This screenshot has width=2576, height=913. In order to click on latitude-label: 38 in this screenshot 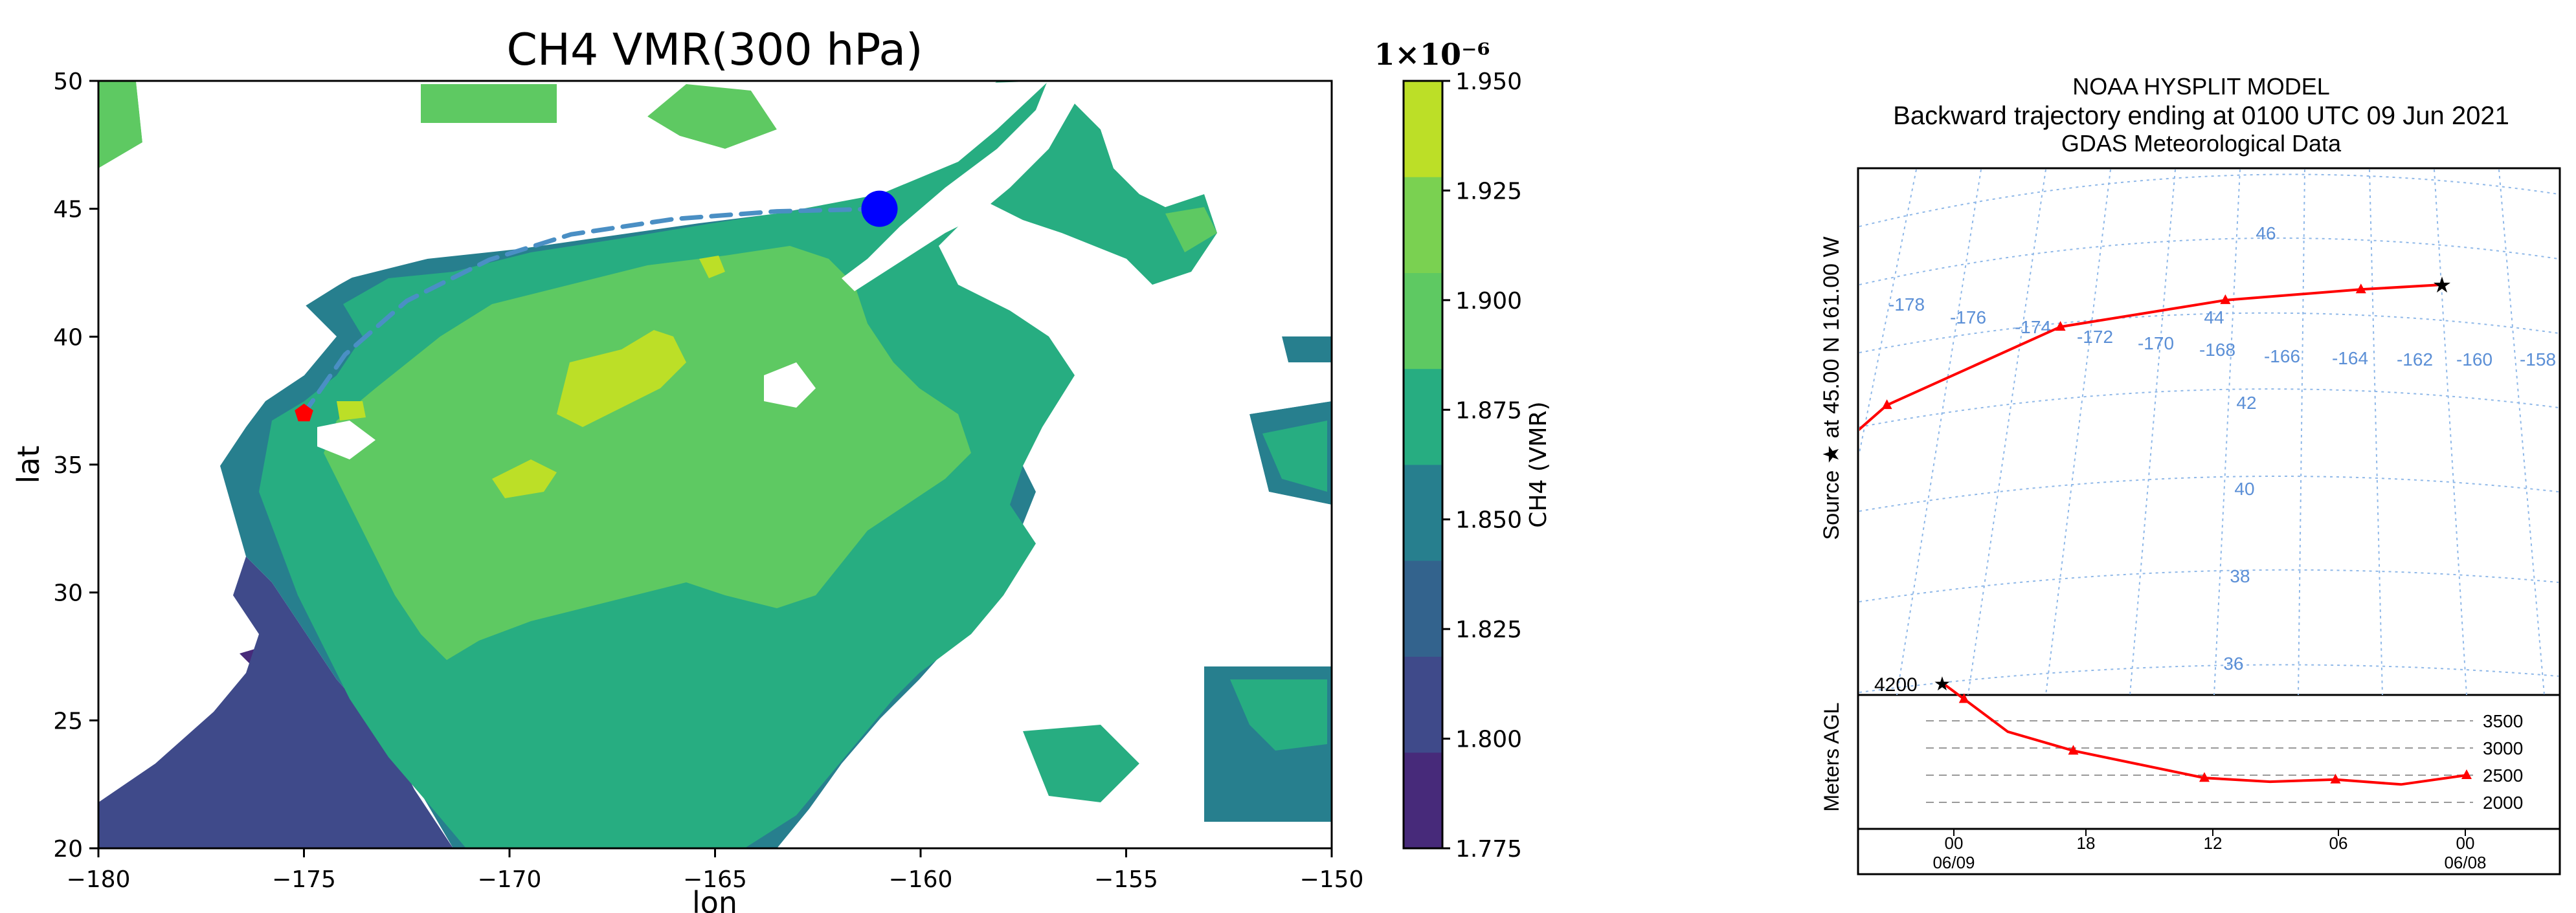, I will do `click(2240, 576)`.